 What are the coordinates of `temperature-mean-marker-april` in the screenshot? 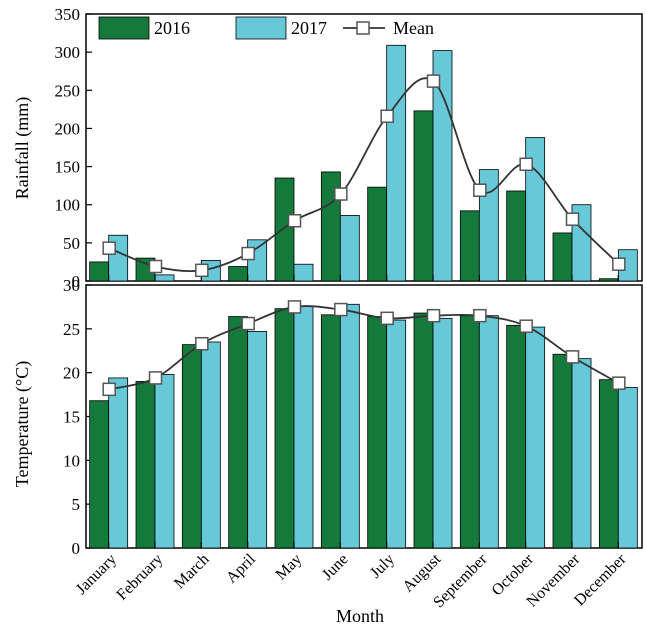 It's located at (248, 323).